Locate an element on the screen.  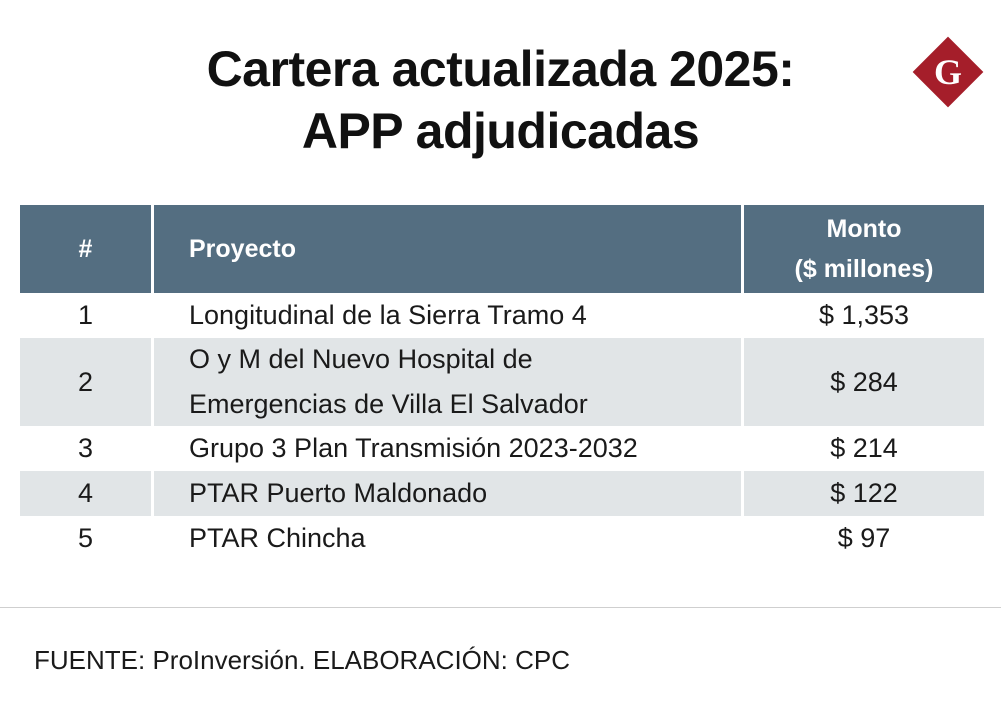
row-amount: $ 214 is located at coordinates (864, 448).